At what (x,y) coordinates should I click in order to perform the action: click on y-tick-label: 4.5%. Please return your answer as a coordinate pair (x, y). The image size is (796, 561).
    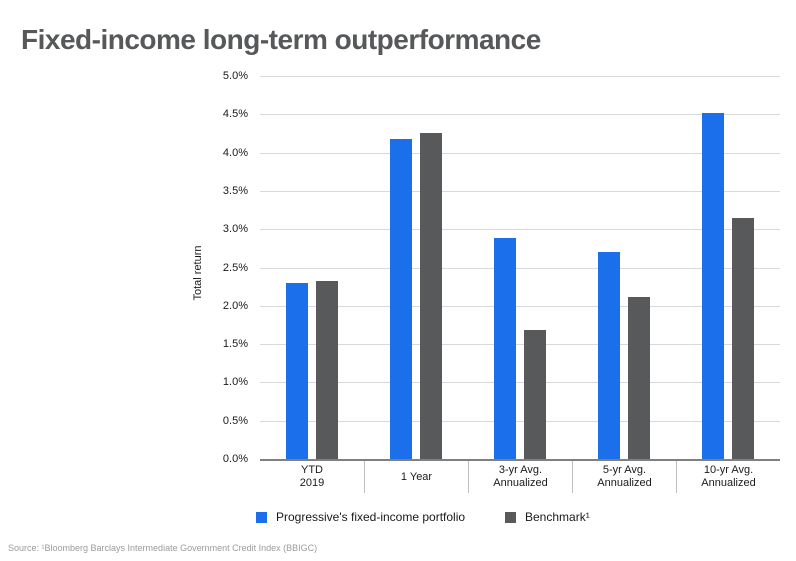
    Looking at the image, I should click on (235, 114).